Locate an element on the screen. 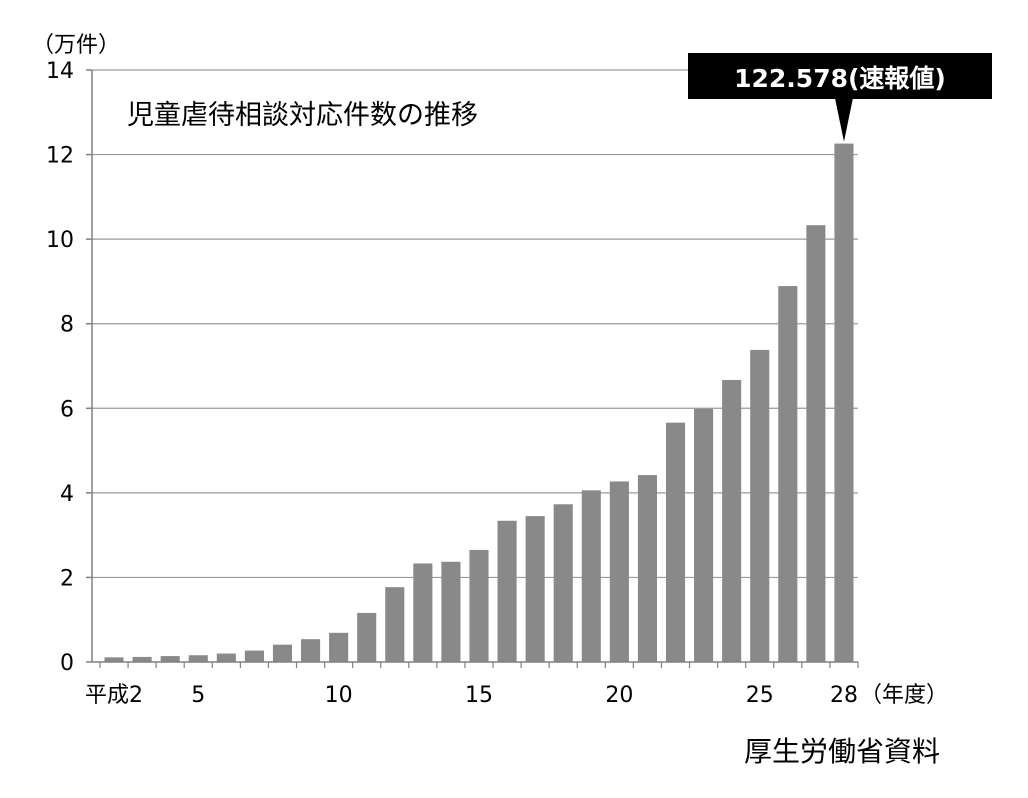 This screenshot has width=1028, height=798. y-tick-label: 10 is located at coordinates (60, 240).